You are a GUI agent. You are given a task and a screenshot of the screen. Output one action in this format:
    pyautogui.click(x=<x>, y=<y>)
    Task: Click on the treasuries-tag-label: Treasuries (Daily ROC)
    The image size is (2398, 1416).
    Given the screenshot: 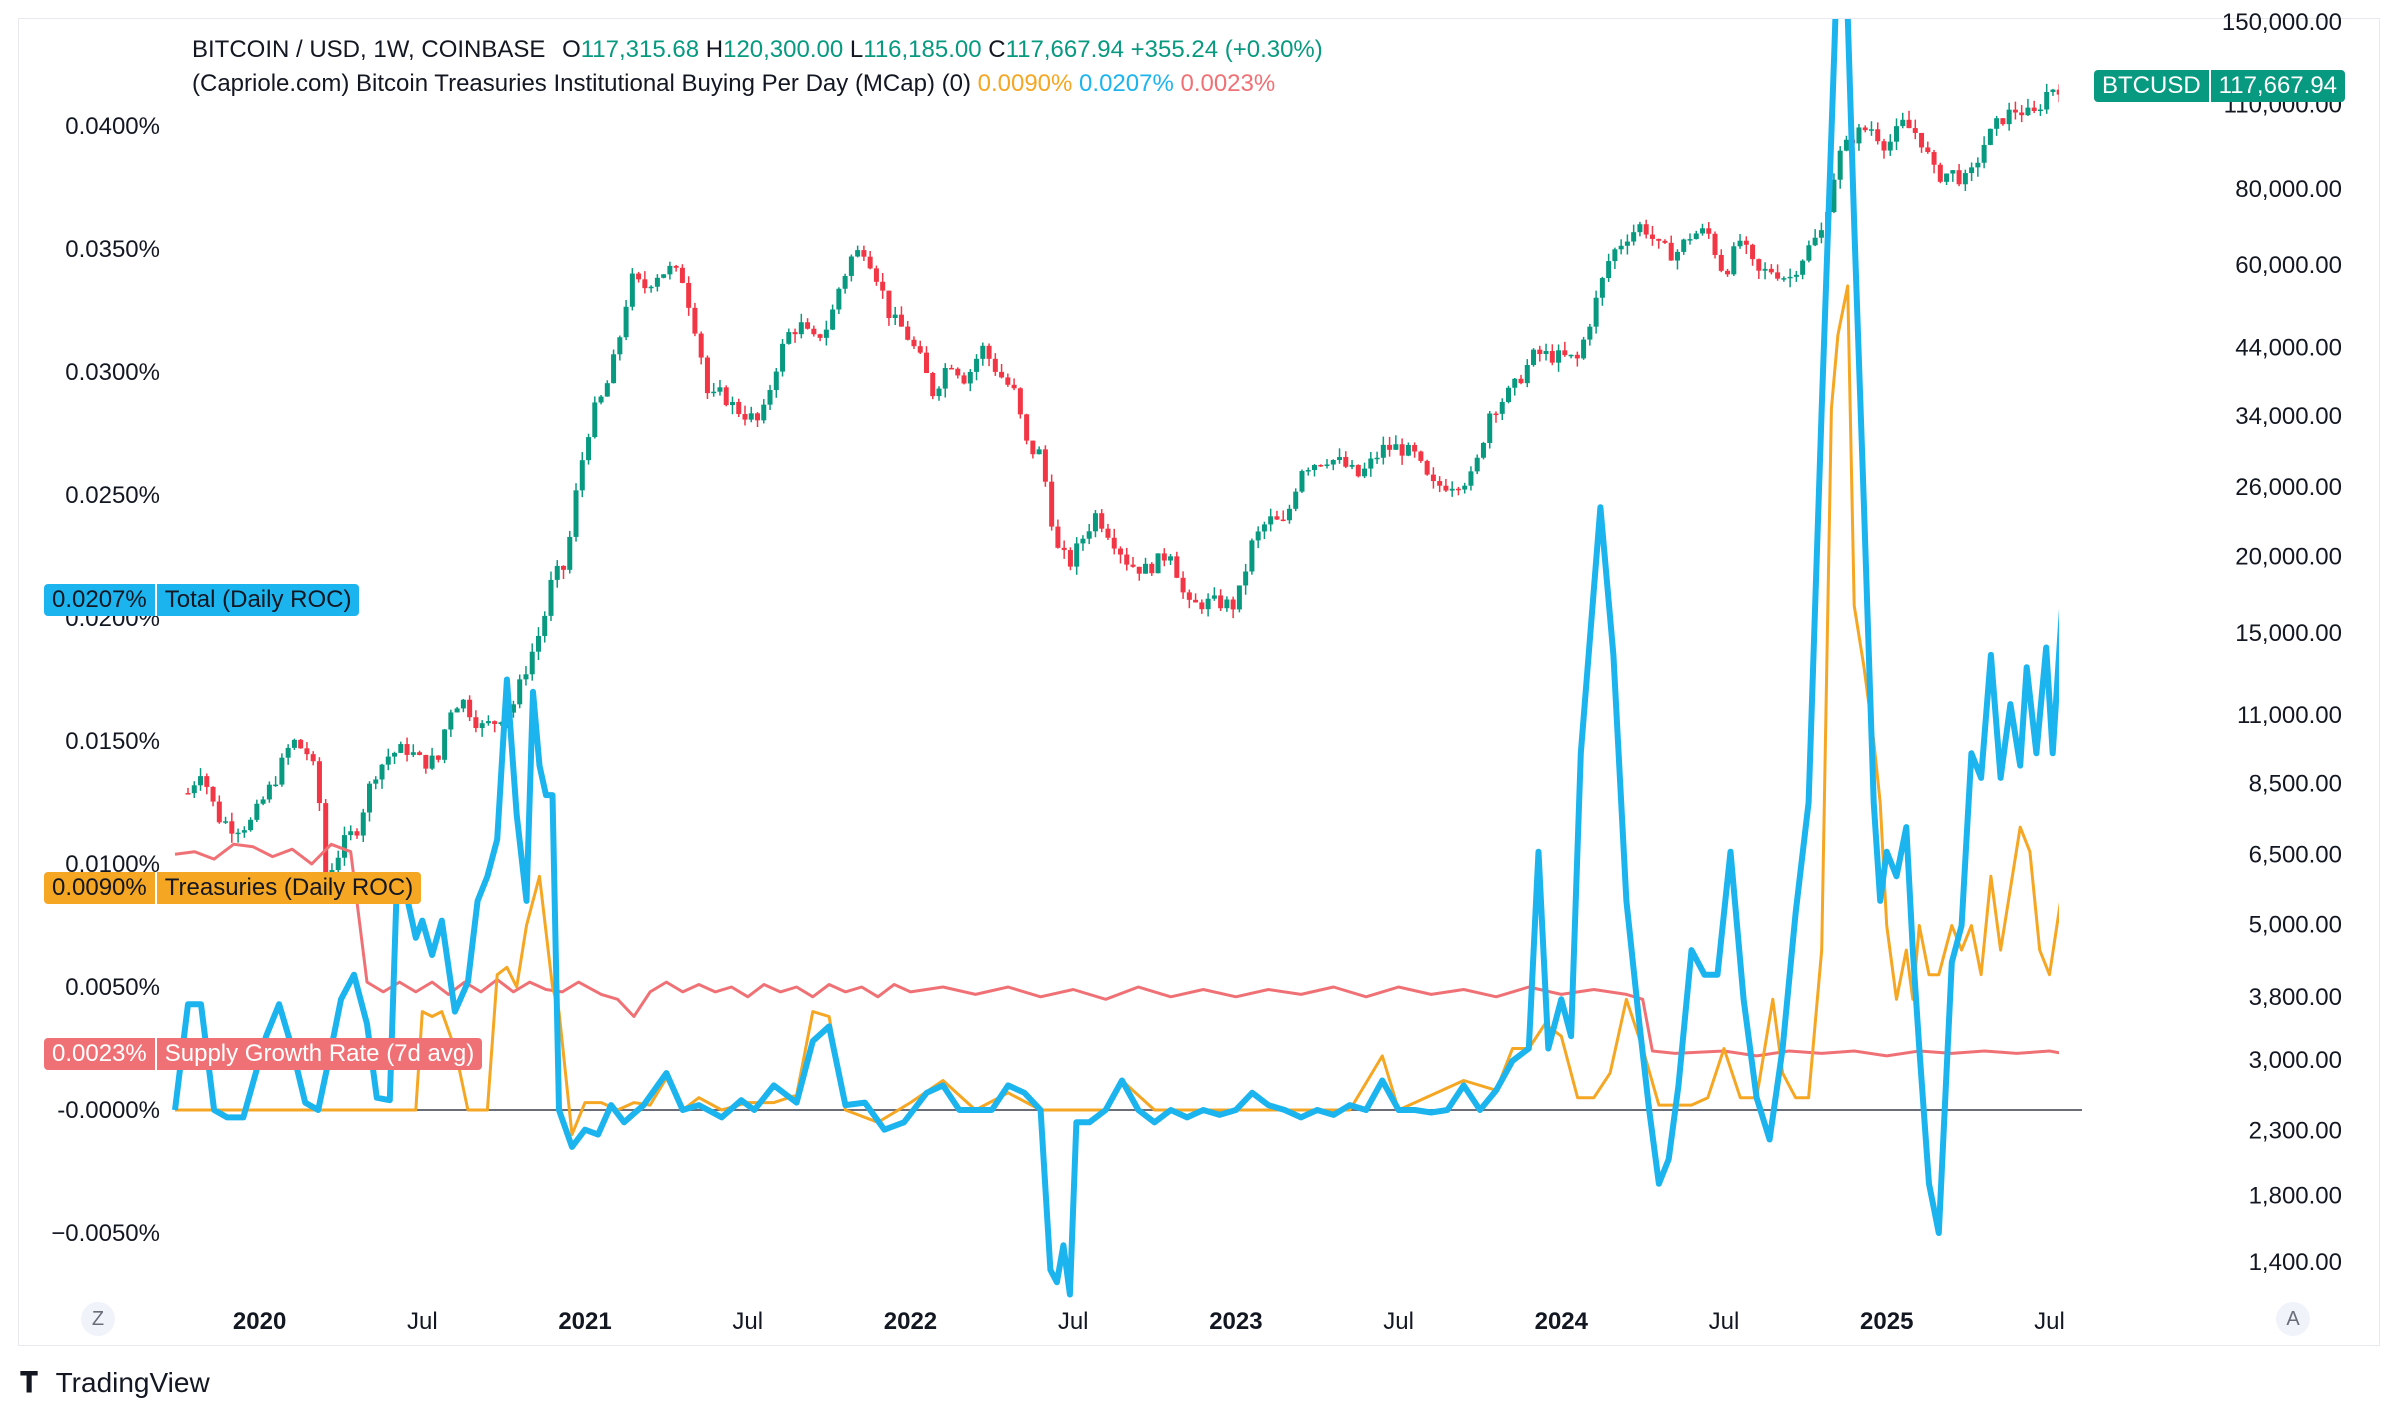 What is the action you would take?
    pyautogui.click(x=288, y=888)
    